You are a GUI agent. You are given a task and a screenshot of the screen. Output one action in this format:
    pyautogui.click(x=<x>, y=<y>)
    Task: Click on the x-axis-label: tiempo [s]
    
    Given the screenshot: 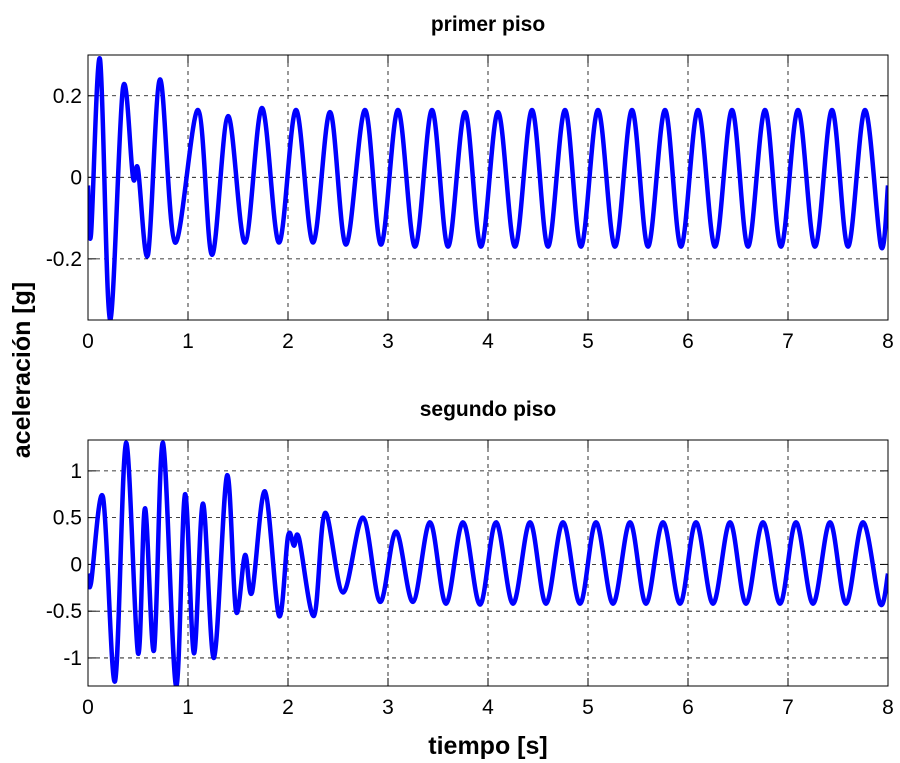 What is the action you would take?
    pyautogui.click(x=487, y=746)
    